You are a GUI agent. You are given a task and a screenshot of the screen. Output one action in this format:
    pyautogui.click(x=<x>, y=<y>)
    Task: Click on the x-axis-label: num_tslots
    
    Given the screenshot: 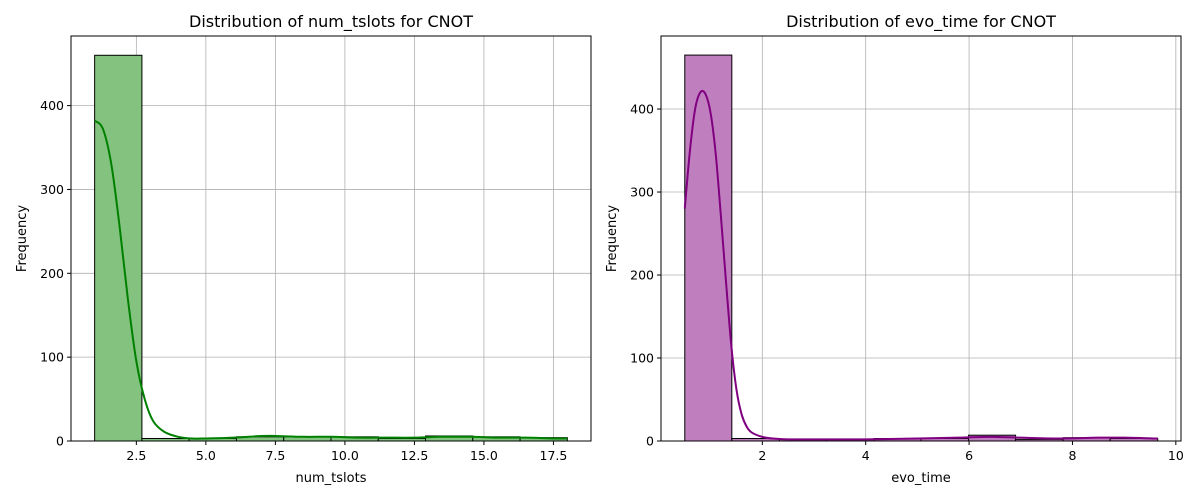 What is the action you would take?
    pyautogui.click(x=331, y=478)
    